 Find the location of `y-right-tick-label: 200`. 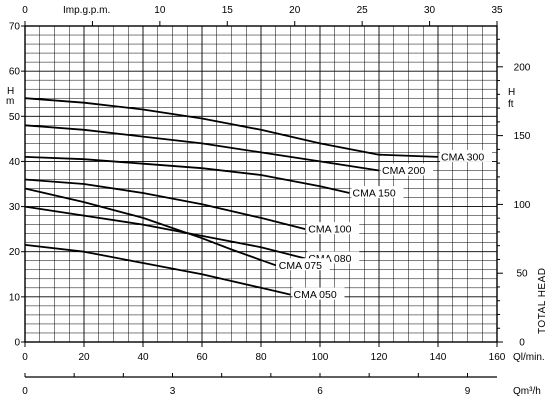

y-right-tick-label: 200 is located at coordinates (522, 67).